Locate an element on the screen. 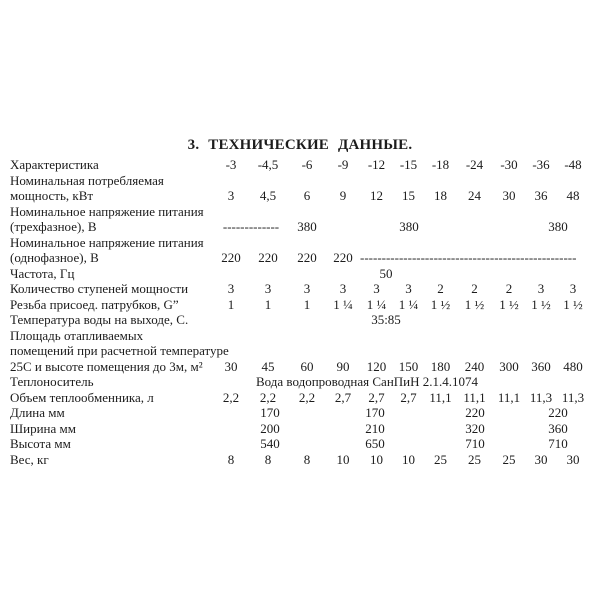  cell-value: 11,1 is located at coordinates (474, 397).